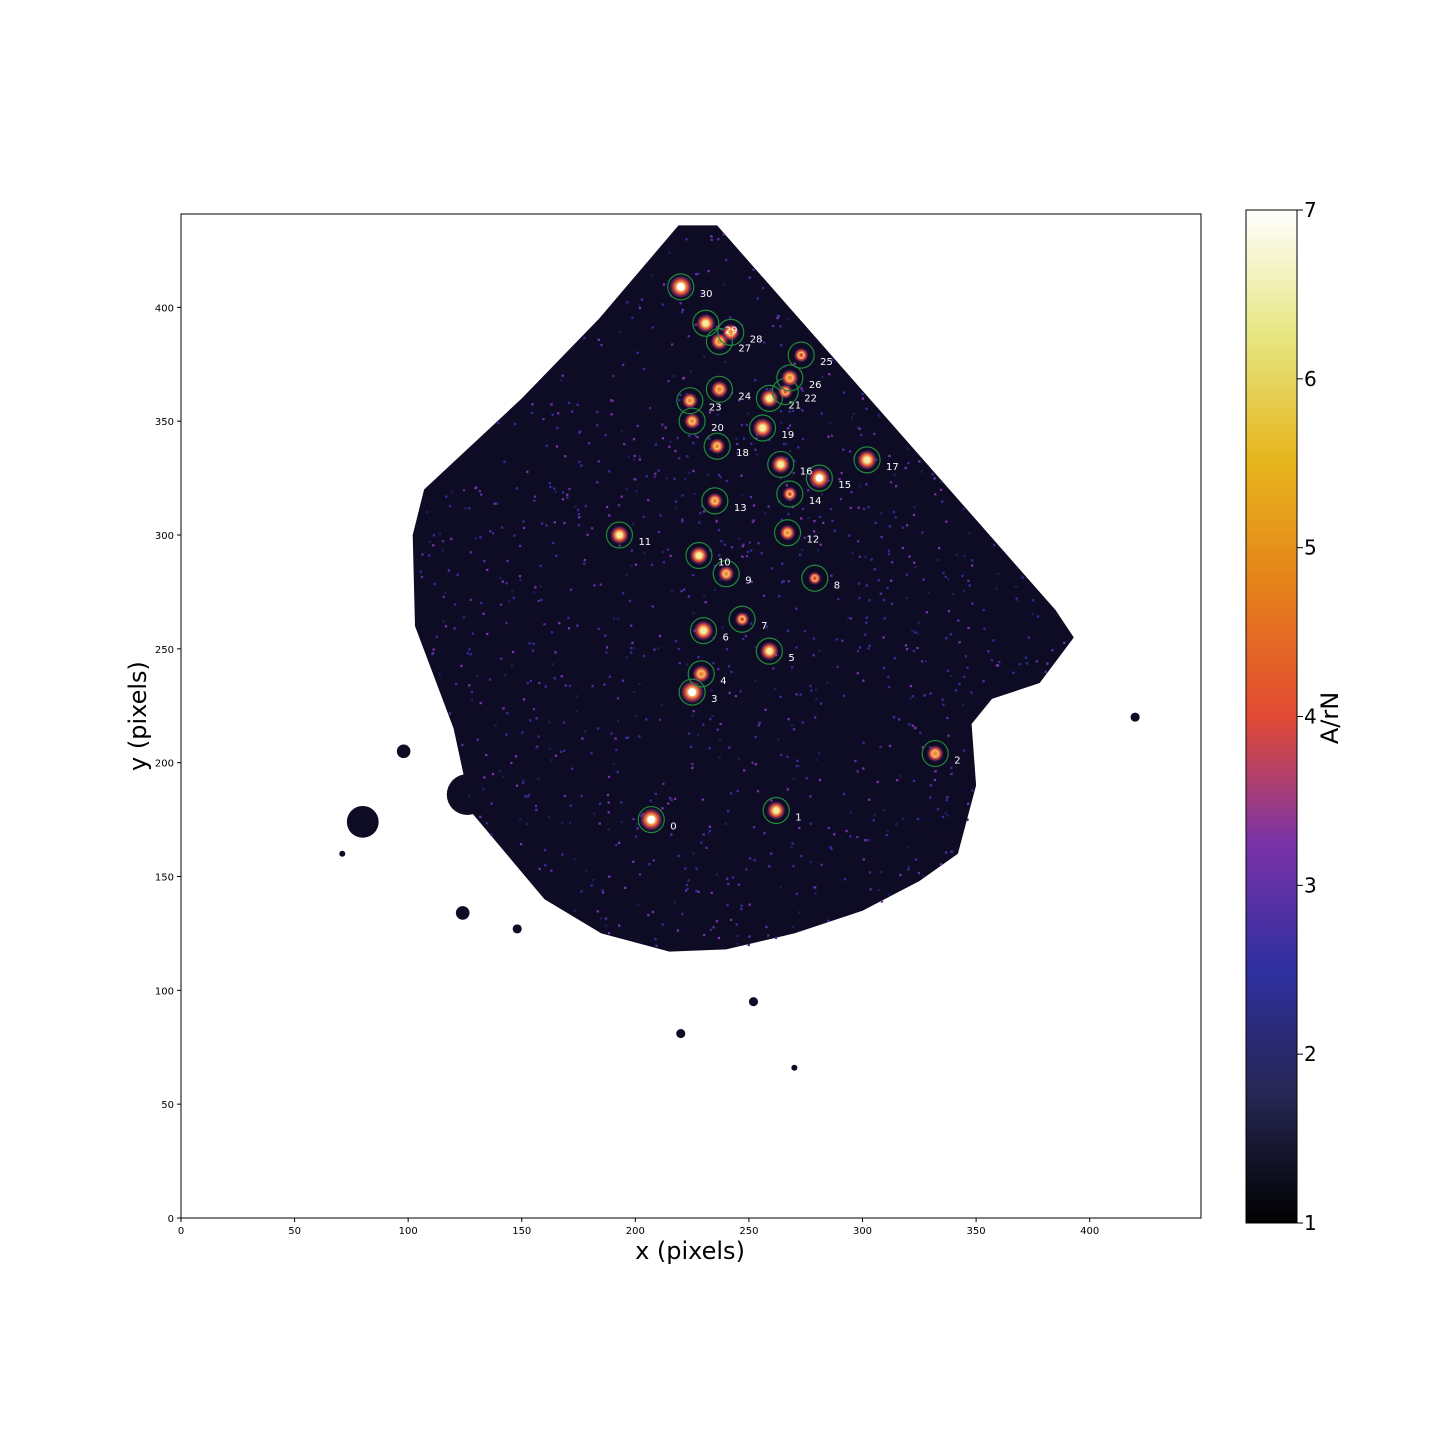  Describe the element at coordinates (725, 638) in the screenshot. I see `source-label: 6` at that location.